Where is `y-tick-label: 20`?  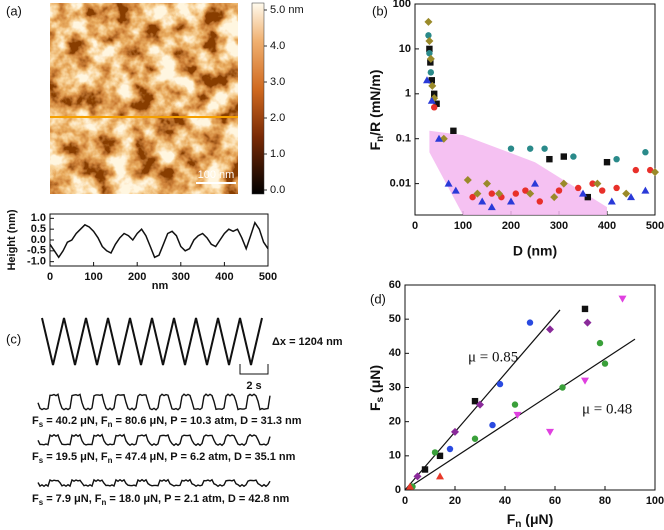 y-tick-label: 20 is located at coordinates (395, 422).